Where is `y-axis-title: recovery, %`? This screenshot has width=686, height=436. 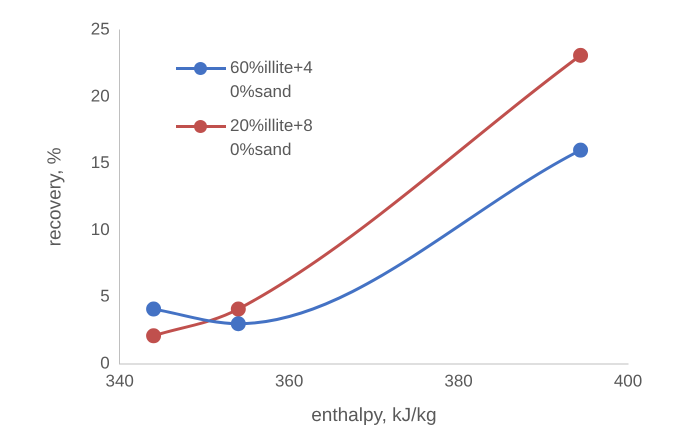 y-axis-title: recovery, % is located at coordinates (55, 196).